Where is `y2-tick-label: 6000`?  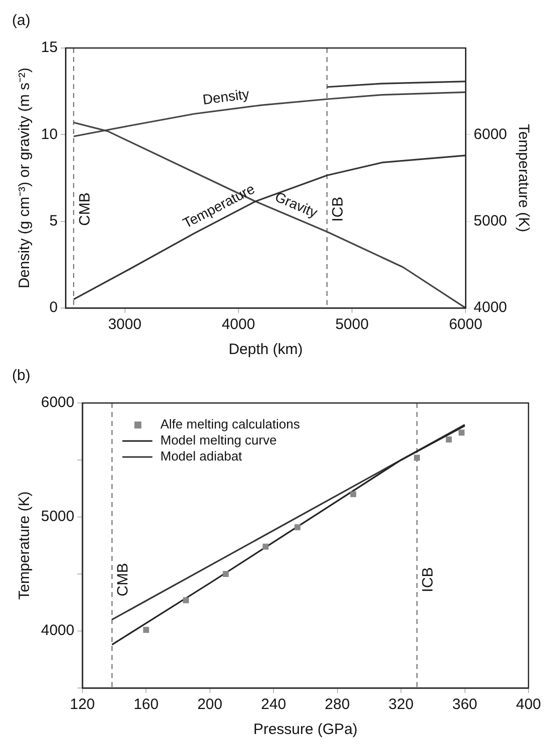
y2-tick-label: 6000 is located at coordinates (491, 134).